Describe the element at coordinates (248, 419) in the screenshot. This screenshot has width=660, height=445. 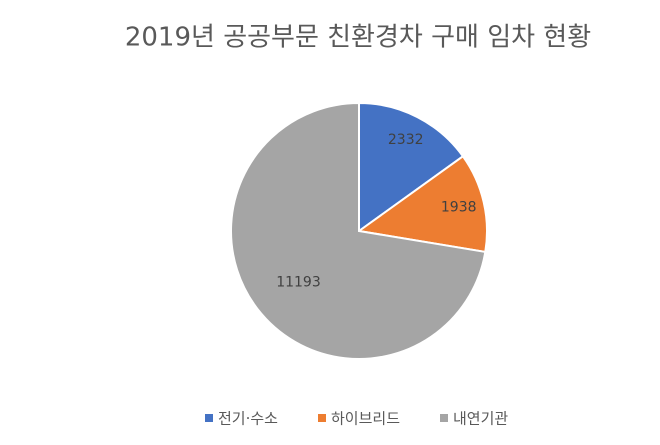
I see `legend-label: 전기·수소` at that location.